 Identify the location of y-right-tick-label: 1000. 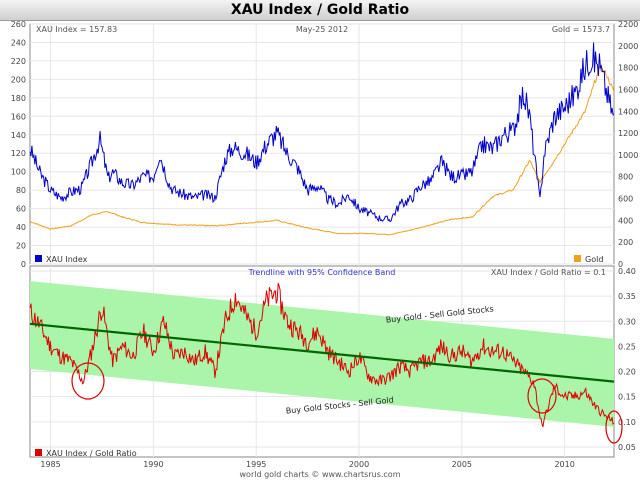
(628, 155).